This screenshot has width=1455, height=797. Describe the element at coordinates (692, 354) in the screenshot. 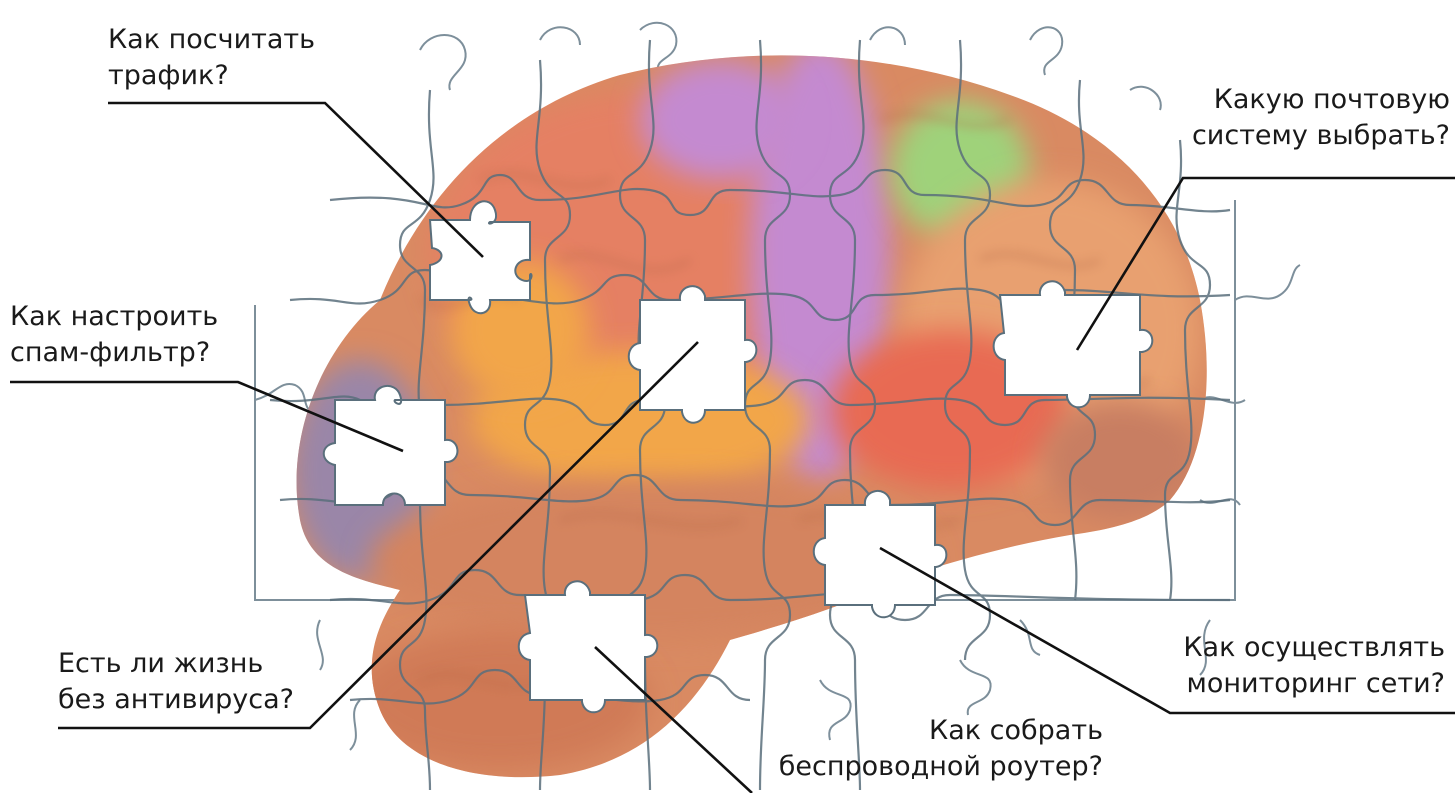

I see `missing-piece-antivirus` at that location.